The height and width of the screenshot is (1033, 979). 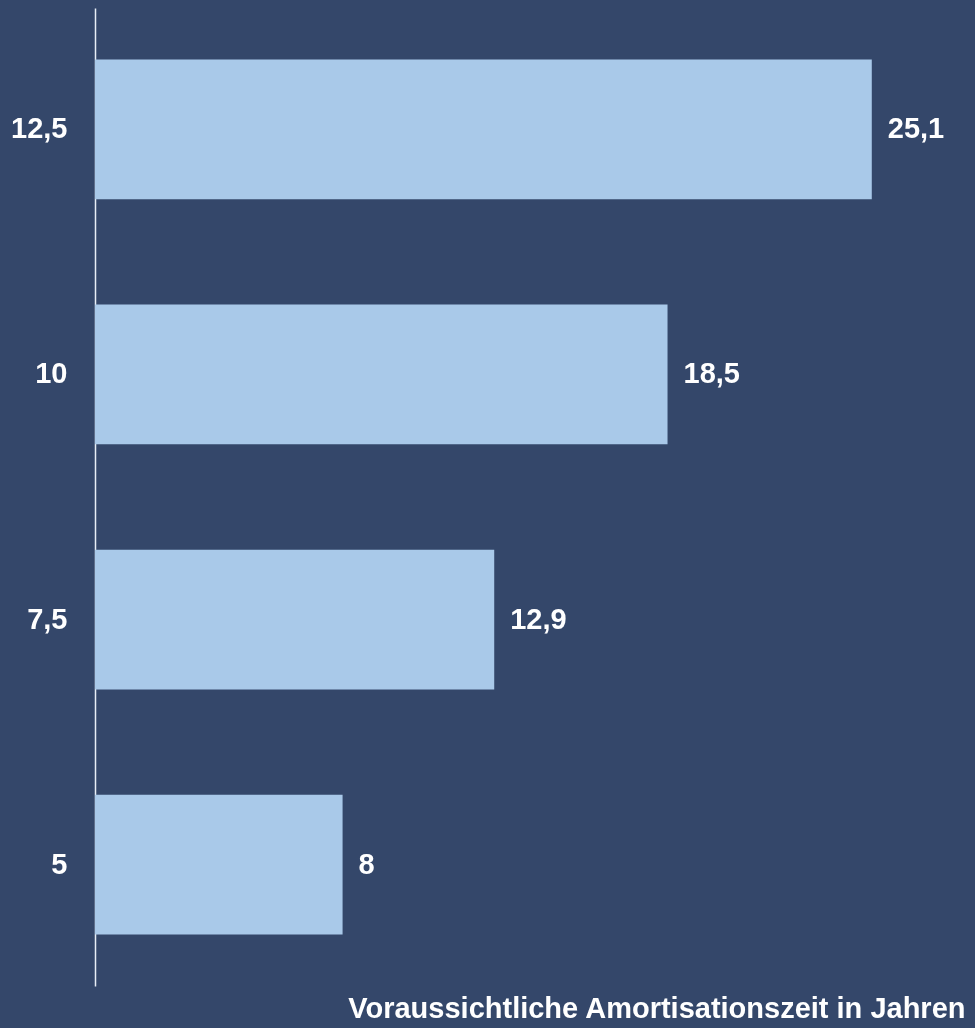 I want to click on y-tick-label: 12,5, so click(x=39, y=128).